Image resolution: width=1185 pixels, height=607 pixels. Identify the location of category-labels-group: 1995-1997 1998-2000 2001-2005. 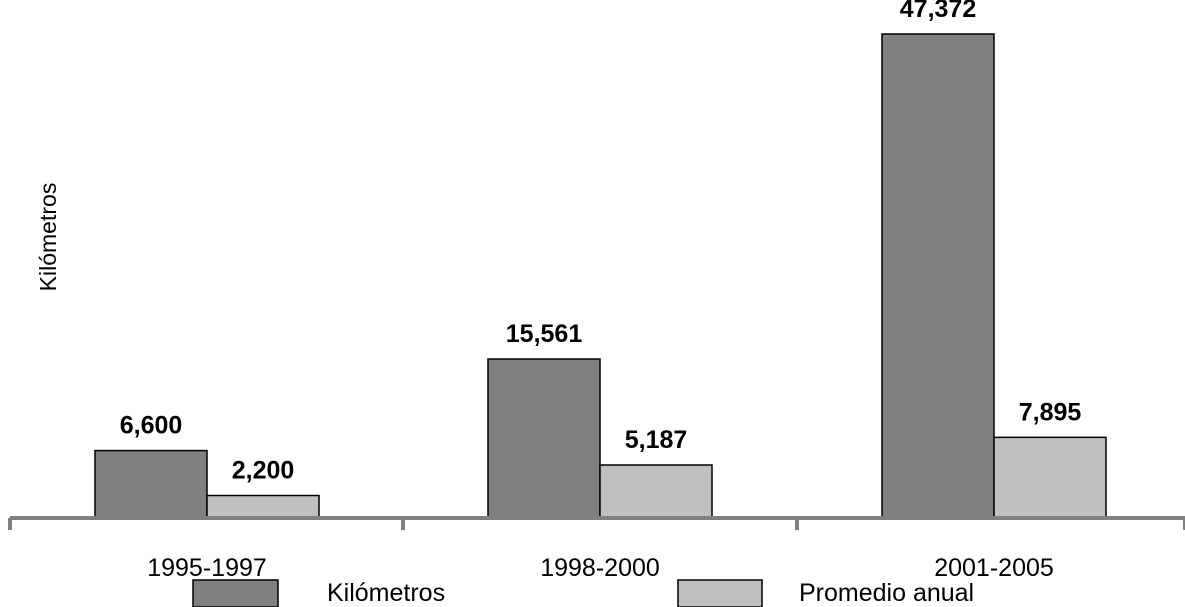
(600, 568).